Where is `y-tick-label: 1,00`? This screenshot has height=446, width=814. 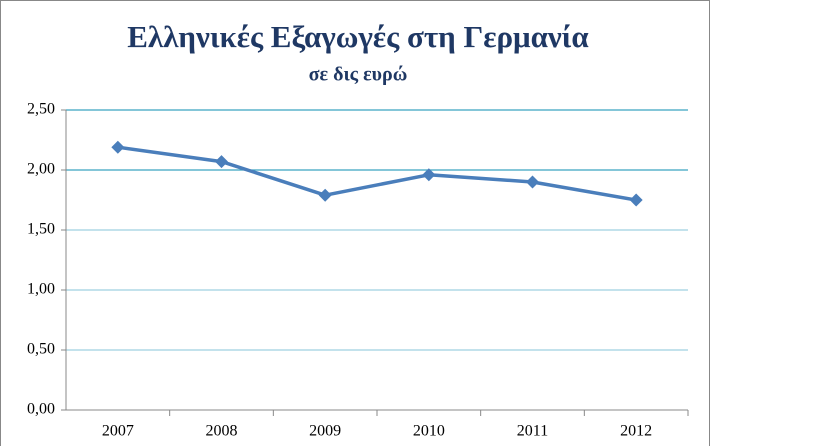 y-tick-label: 1,00 is located at coordinates (41, 289).